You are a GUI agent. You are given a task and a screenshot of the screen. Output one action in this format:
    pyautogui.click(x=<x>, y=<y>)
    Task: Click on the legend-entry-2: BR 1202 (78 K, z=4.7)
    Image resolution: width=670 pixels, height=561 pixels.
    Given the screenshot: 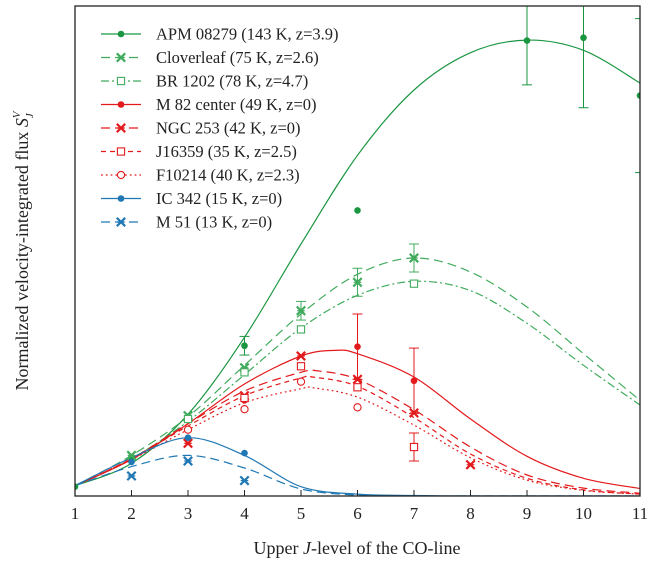 What is the action you would take?
    pyautogui.click(x=204, y=81)
    